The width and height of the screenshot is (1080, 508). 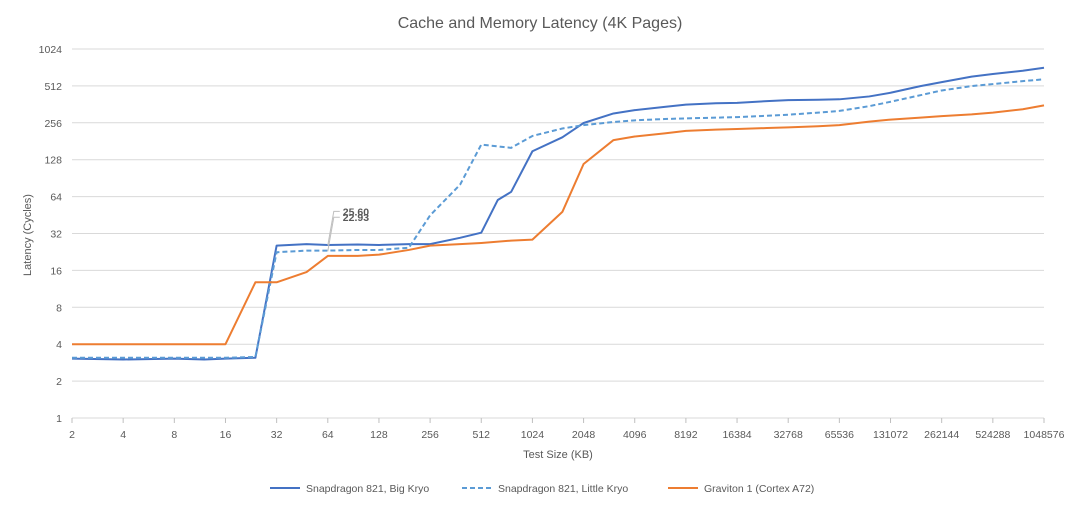 What do you see at coordinates (51, 50) in the screenshot?
I see `y-tick-label: 1024` at bounding box center [51, 50].